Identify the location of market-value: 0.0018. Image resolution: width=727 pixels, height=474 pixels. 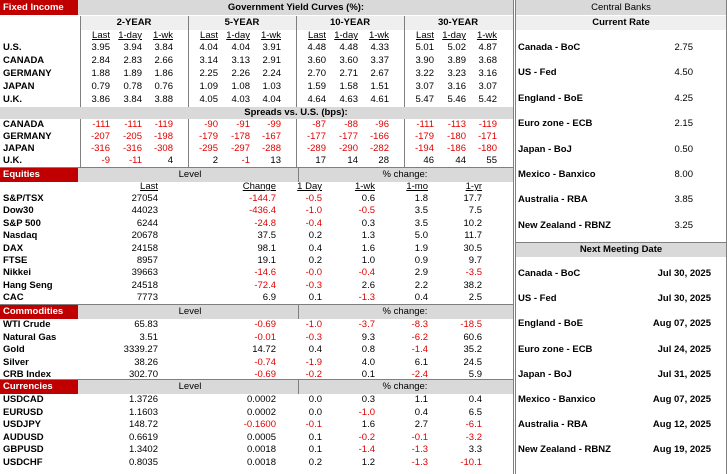
(261, 462).